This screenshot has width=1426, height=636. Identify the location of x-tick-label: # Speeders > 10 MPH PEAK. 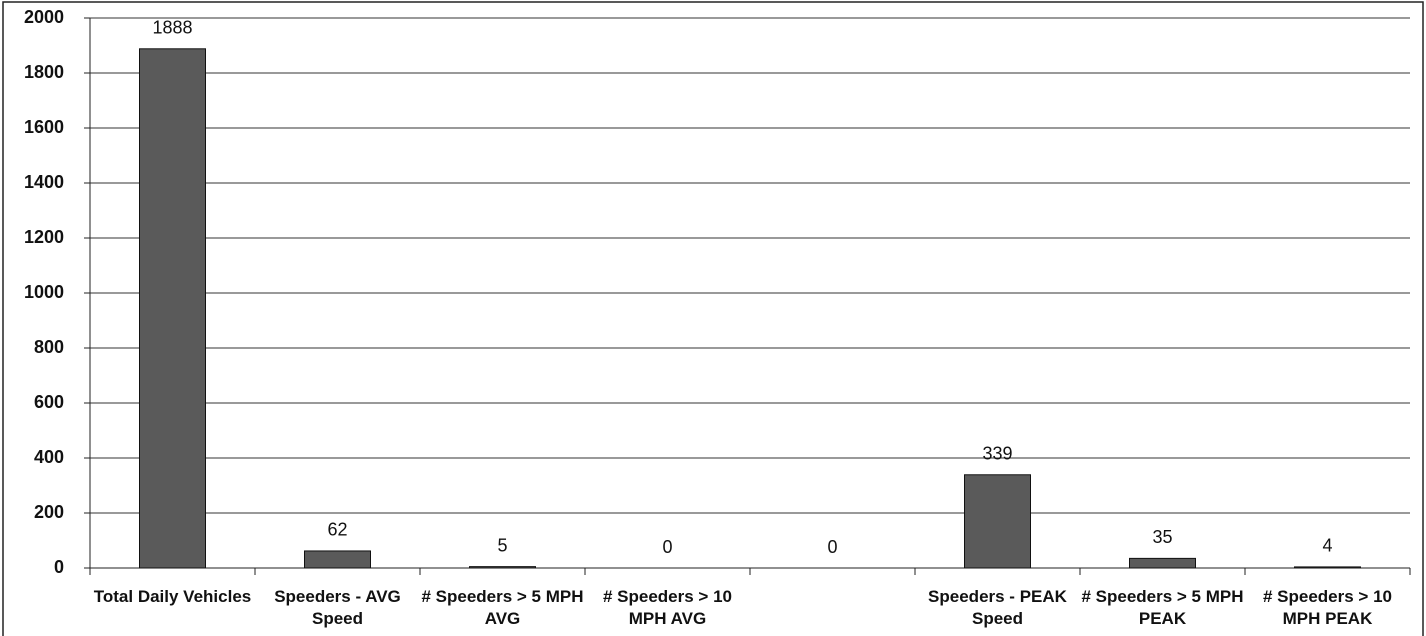
(1327, 607).